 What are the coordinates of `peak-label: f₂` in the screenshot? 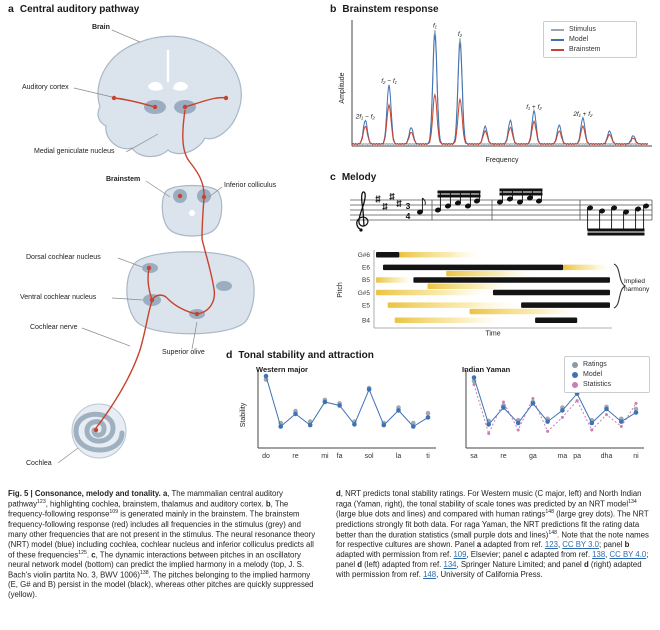 It's located at (460, 34).